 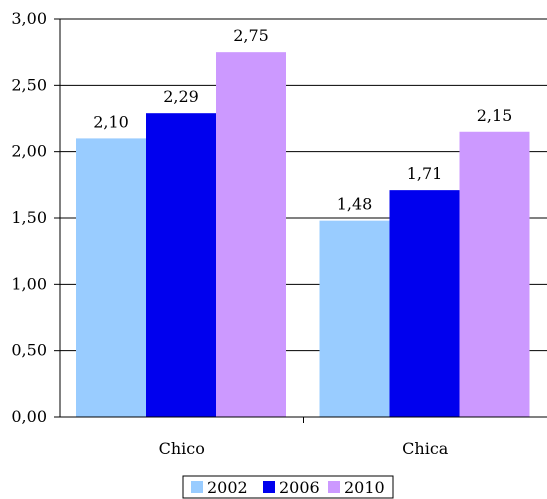 I want to click on bar-2002-chica, so click(x=354, y=318).